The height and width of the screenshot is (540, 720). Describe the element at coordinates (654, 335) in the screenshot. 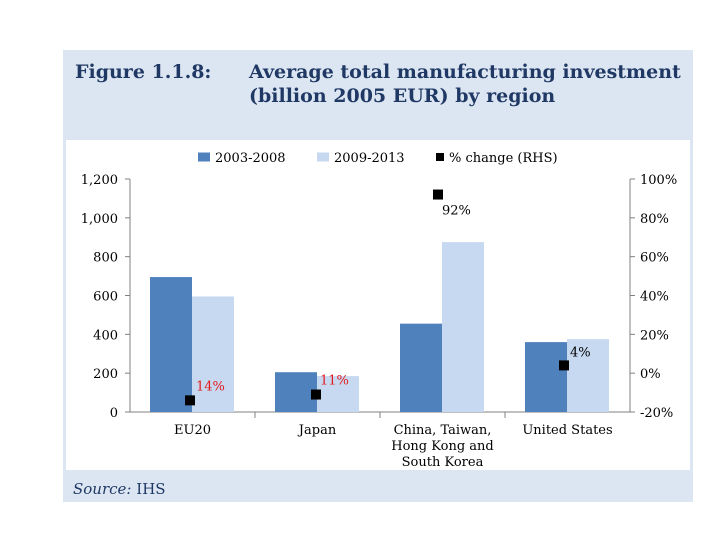

I see `right-tick-label: 20%` at that location.